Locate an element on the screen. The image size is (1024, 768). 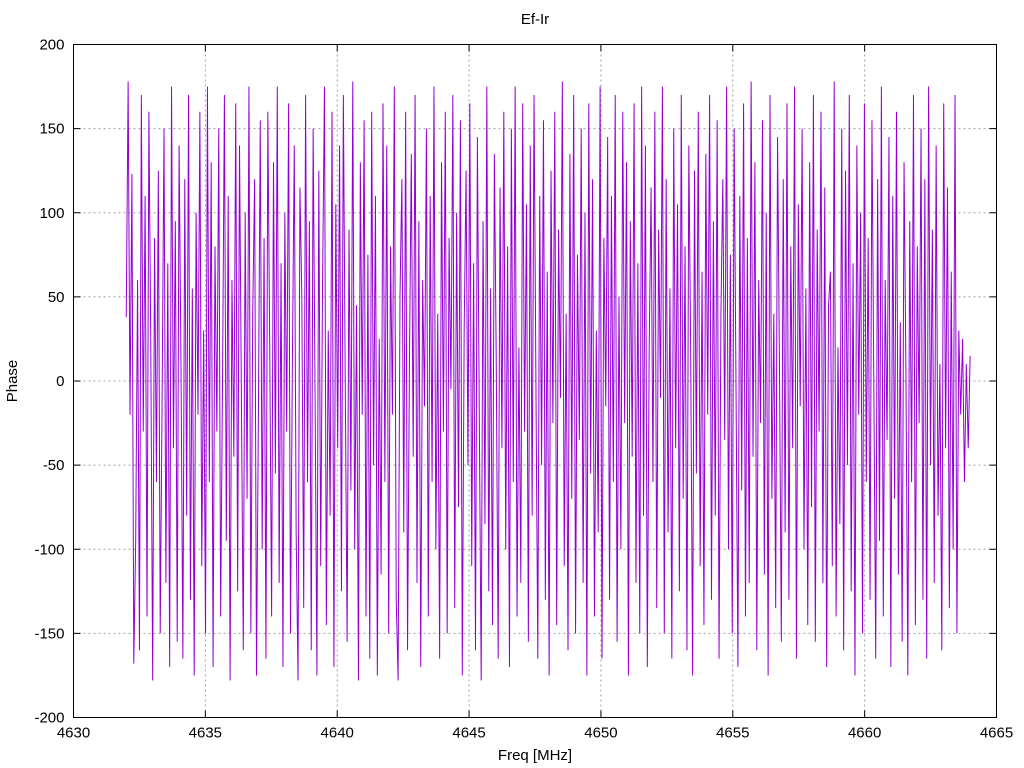
y-tick-label: 200 is located at coordinates (51, 45).